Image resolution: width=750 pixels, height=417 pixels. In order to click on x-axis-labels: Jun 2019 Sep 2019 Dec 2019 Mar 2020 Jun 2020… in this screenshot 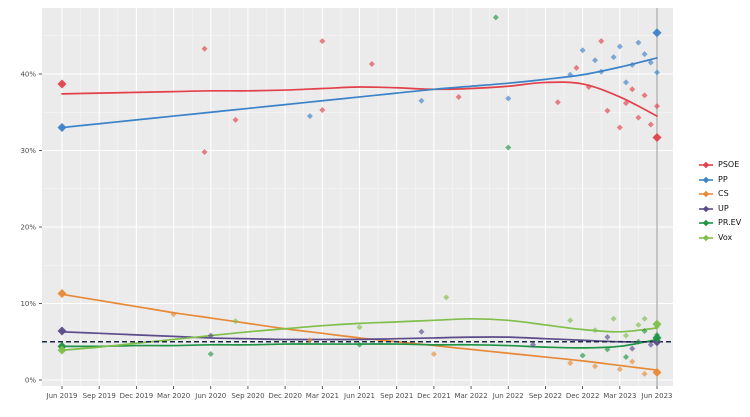, I will do `click(359, 396)`.